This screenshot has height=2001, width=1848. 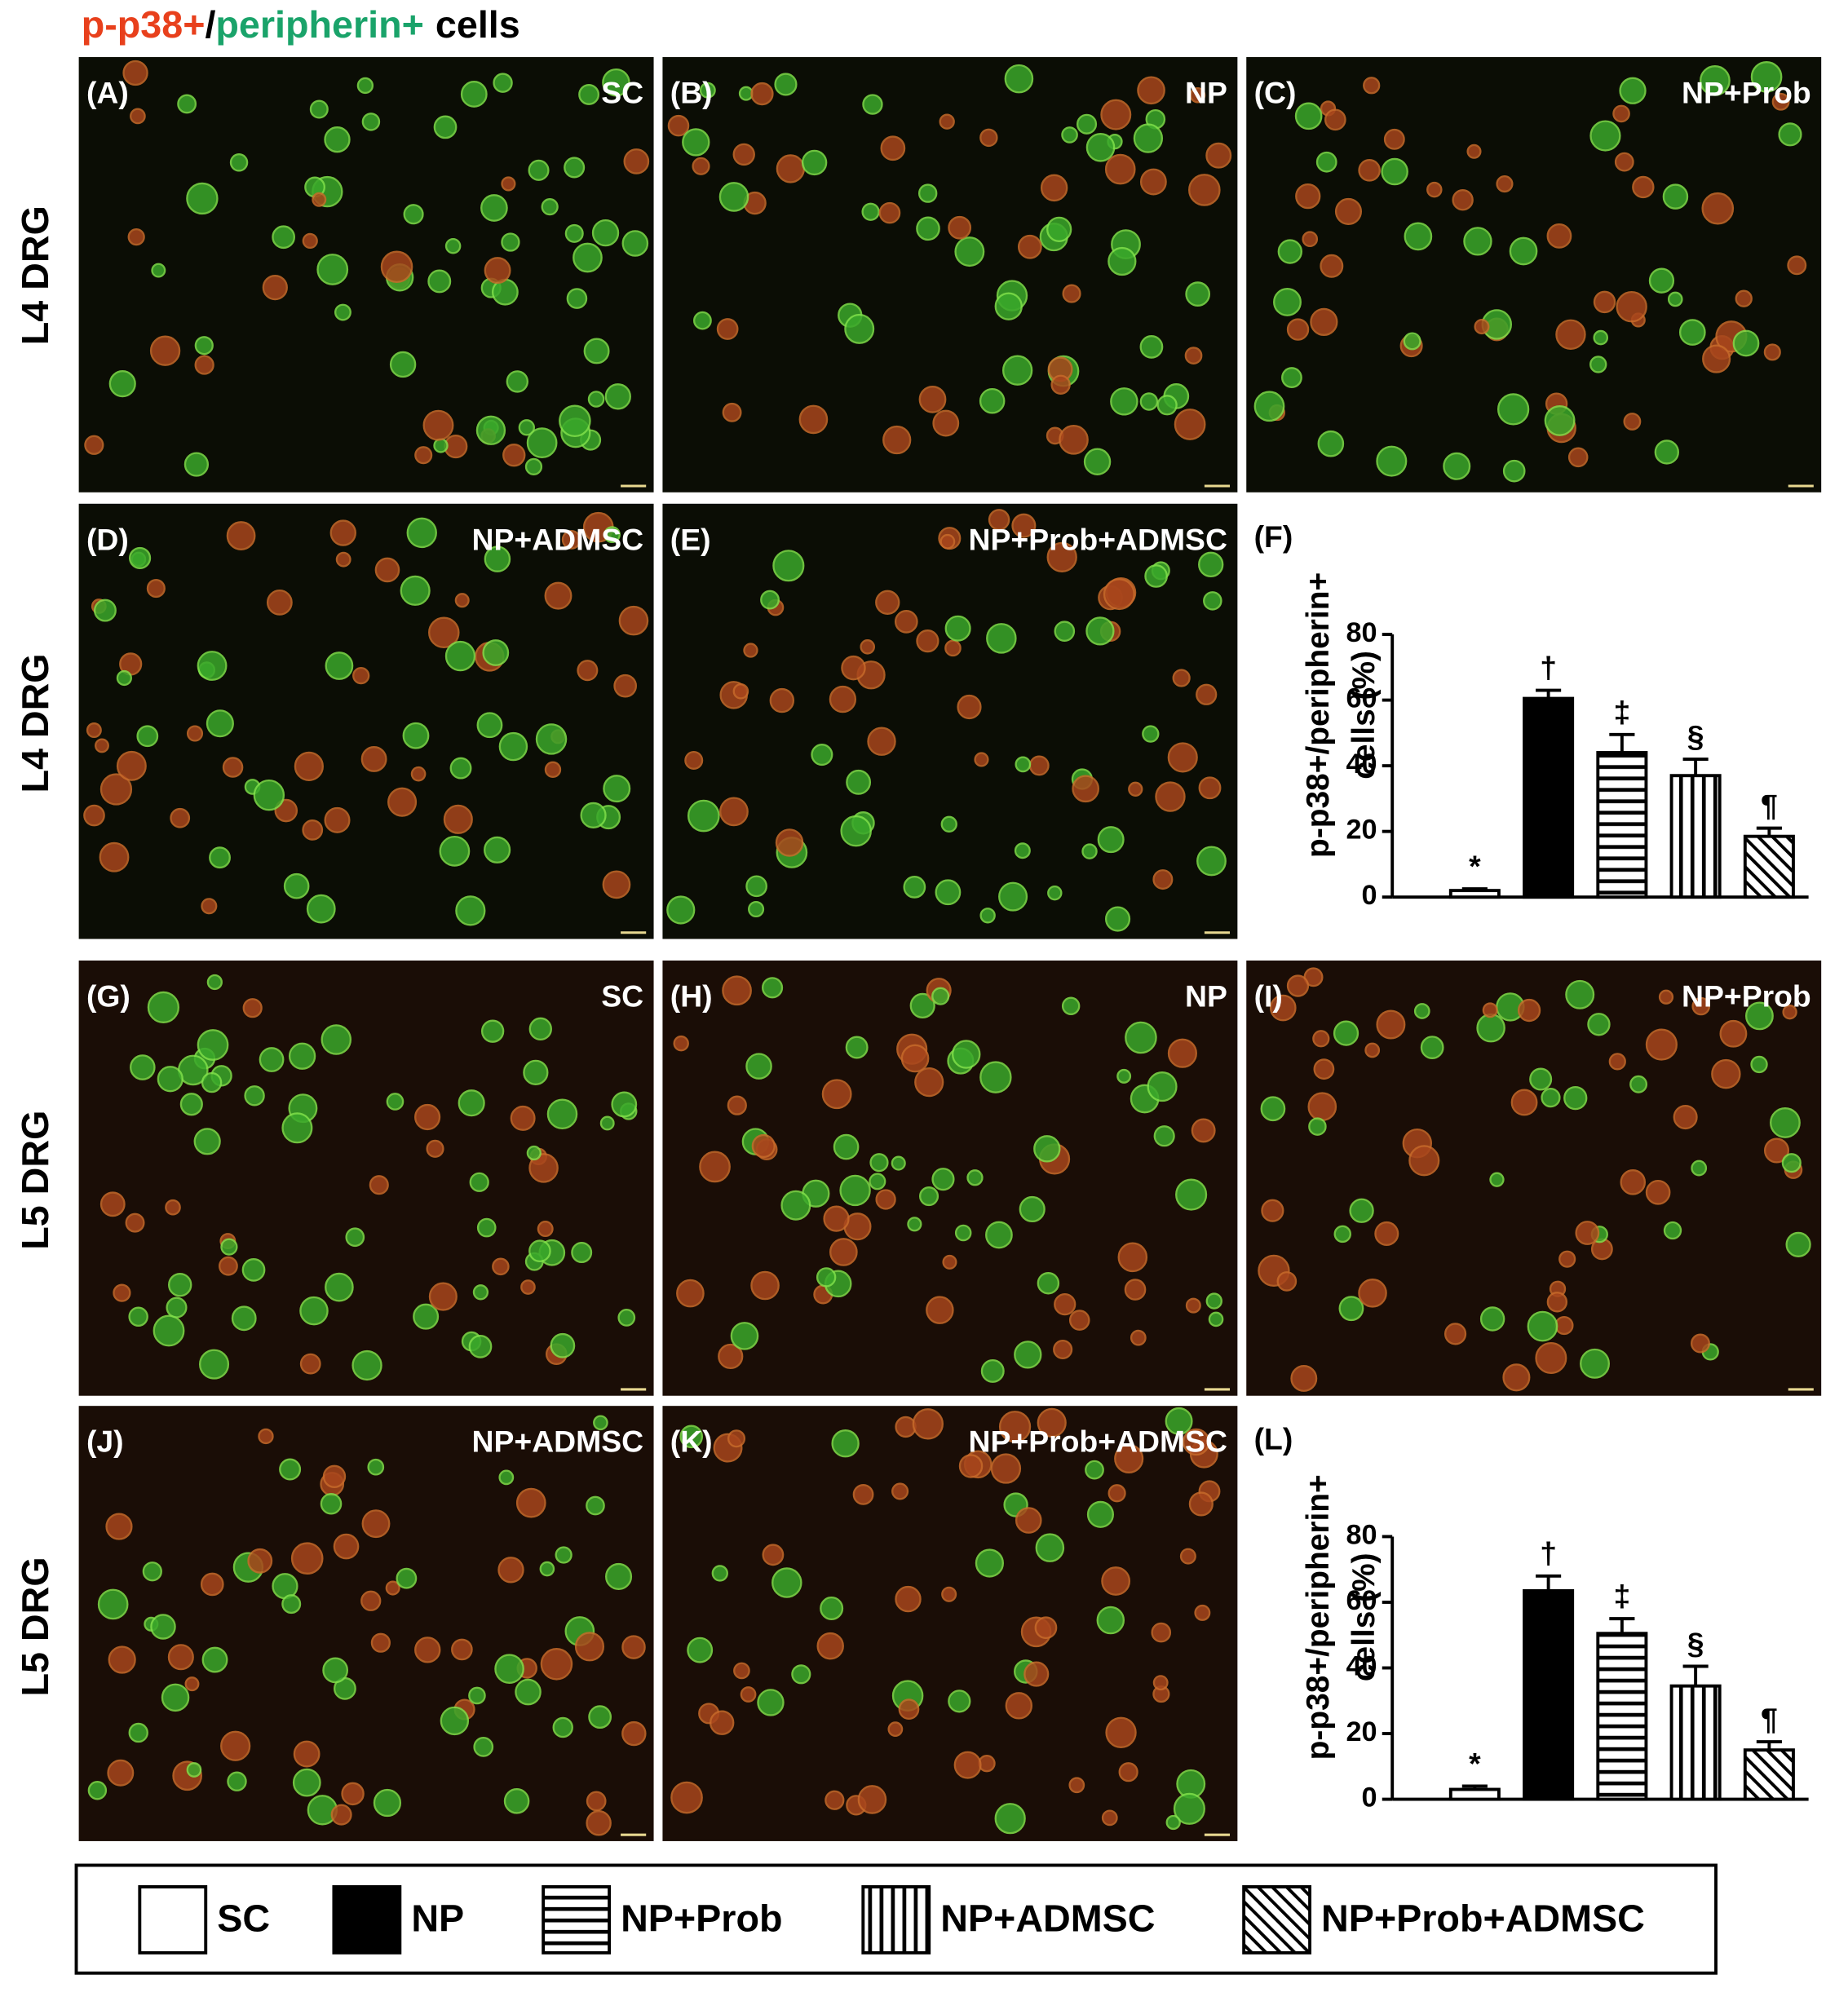 What do you see at coordinates (35, 275) in the screenshot?
I see `row-label: L4 DRG` at bounding box center [35, 275].